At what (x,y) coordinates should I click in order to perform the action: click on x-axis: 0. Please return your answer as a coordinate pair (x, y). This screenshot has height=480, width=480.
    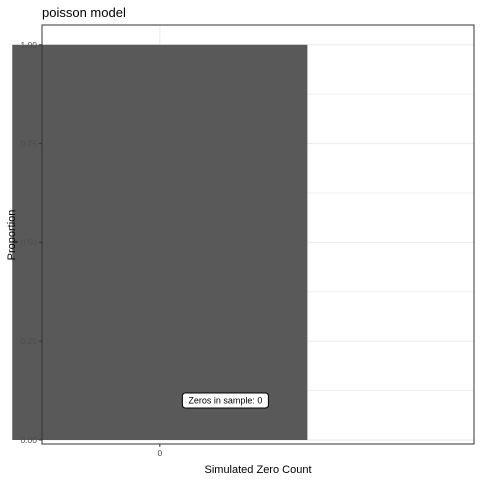
    Looking at the image, I should click on (159, 451).